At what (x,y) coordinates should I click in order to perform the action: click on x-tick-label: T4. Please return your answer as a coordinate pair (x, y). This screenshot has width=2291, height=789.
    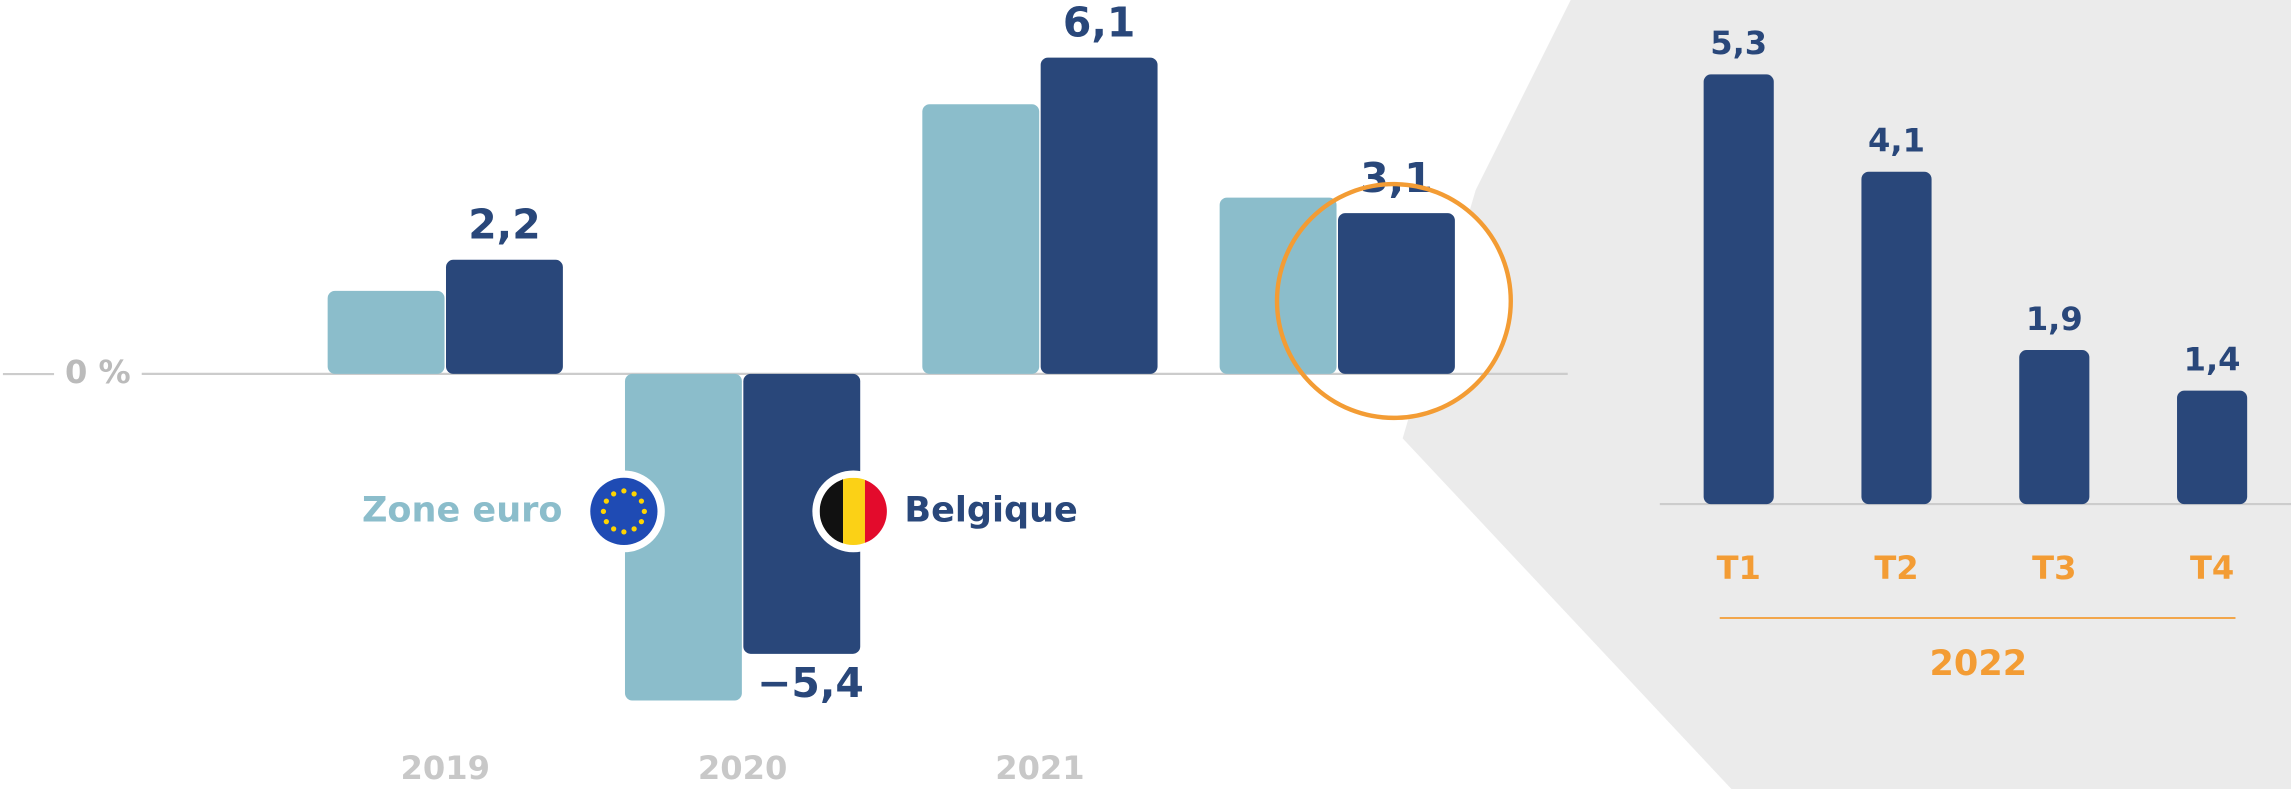
    Looking at the image, I should click on (2212, 568).